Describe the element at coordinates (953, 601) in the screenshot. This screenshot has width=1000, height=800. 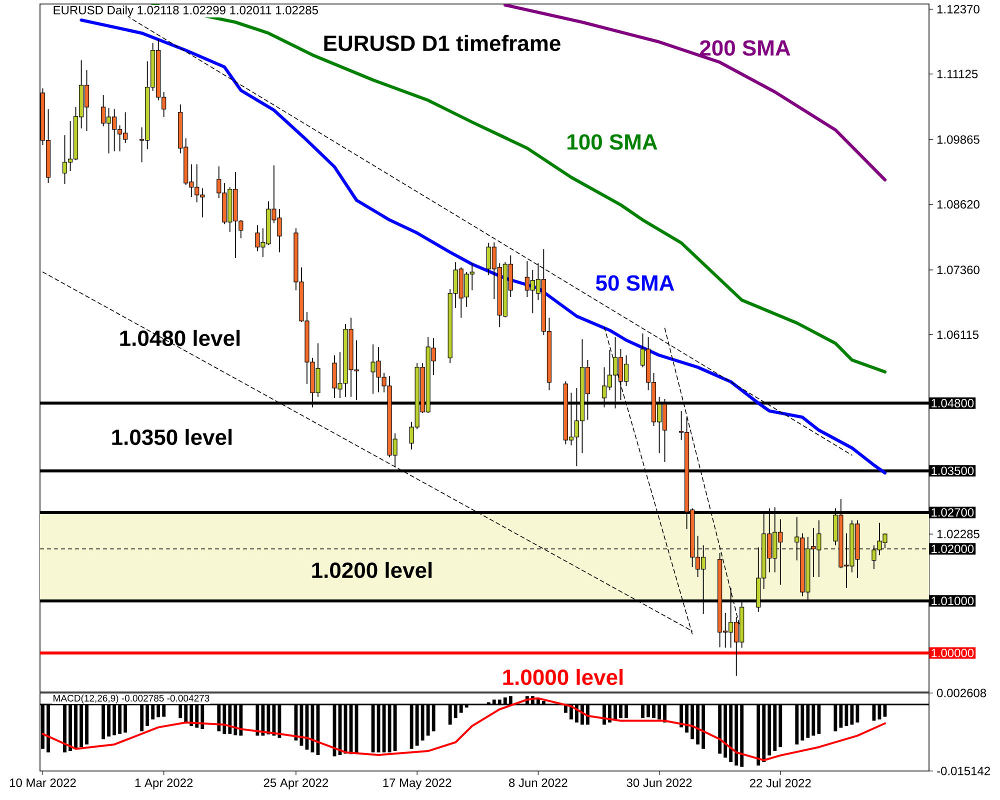
I see `ref-line-label: 1.01000` at that location.